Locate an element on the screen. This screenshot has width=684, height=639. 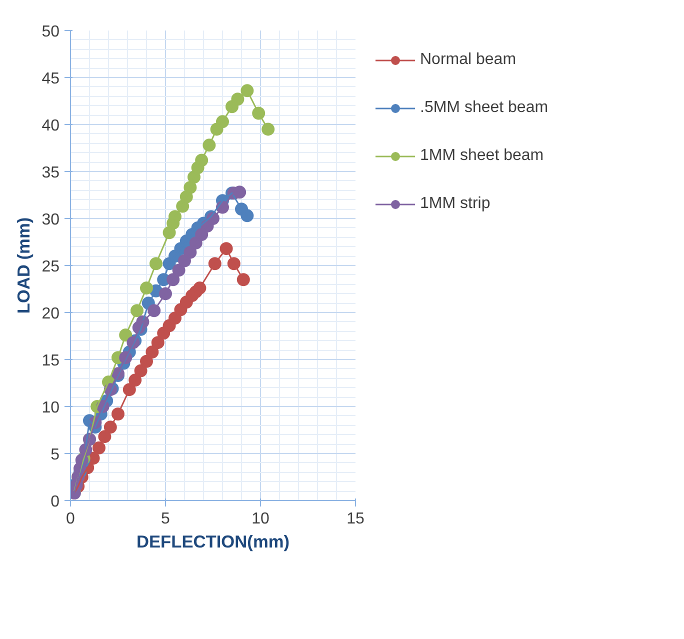
y-tick-label: 40 is located at coordinates (51, 126).